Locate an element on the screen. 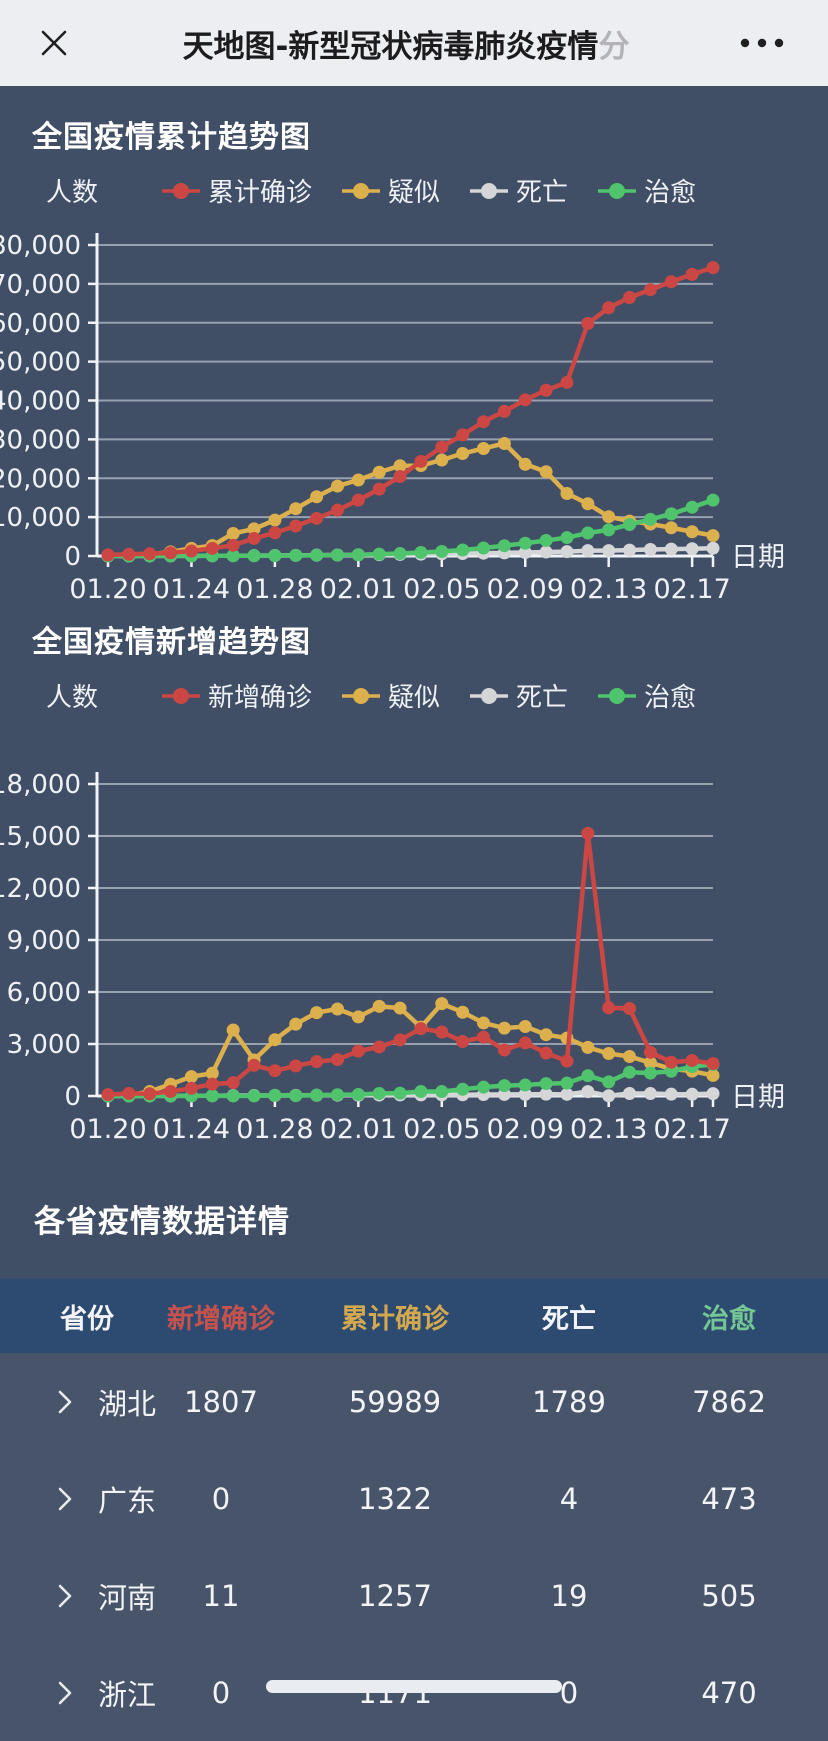  legend-item-1-3: 治愈 is located at coordinates (647, 695).